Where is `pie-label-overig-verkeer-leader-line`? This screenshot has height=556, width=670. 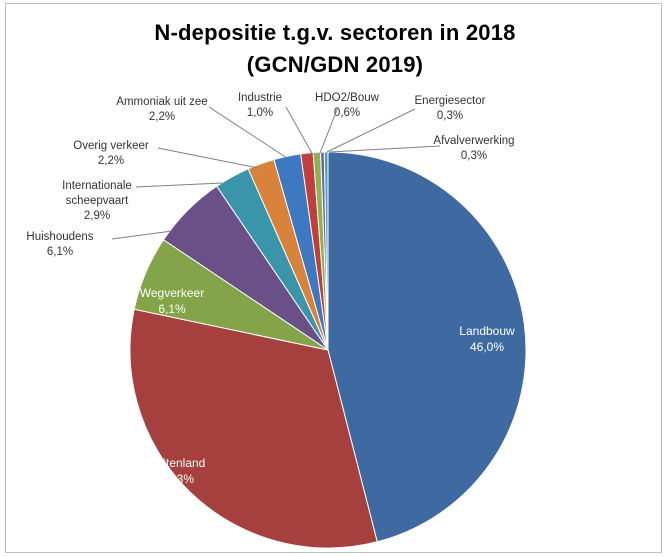 pie-label-overig-verkeer-leader-line is located at coordinates (208, 158).